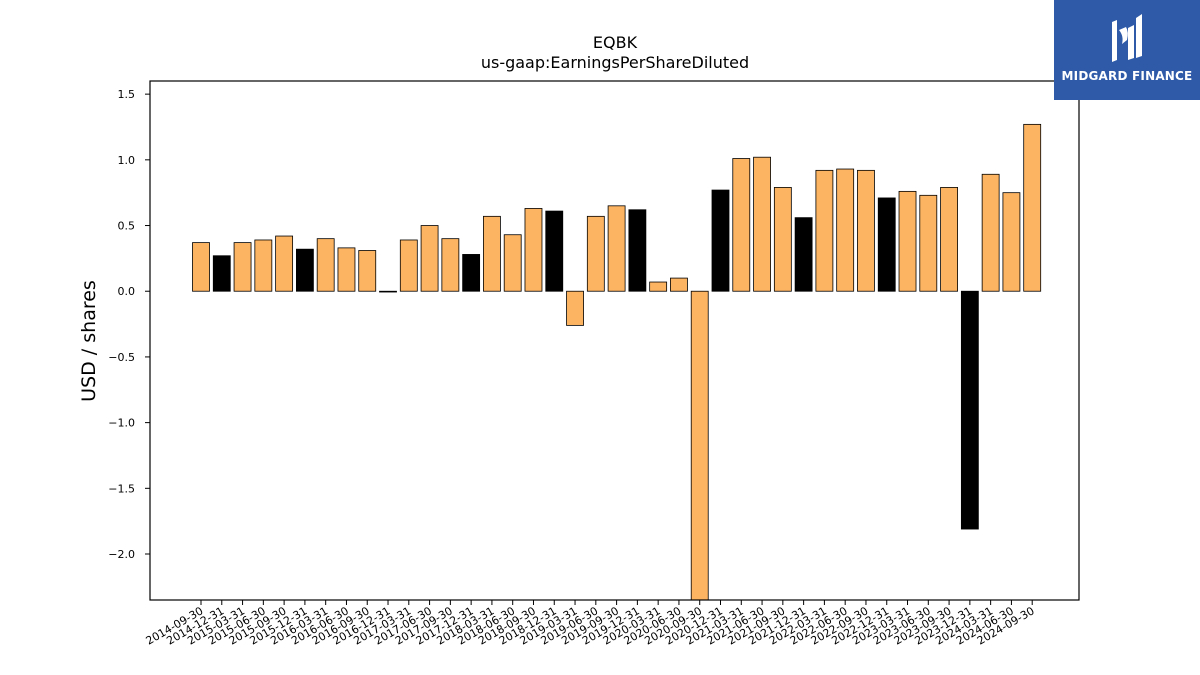 This screenshot has height=675, width=1200. I want to click on y-tick-label: −2.0, so click(121, 554).